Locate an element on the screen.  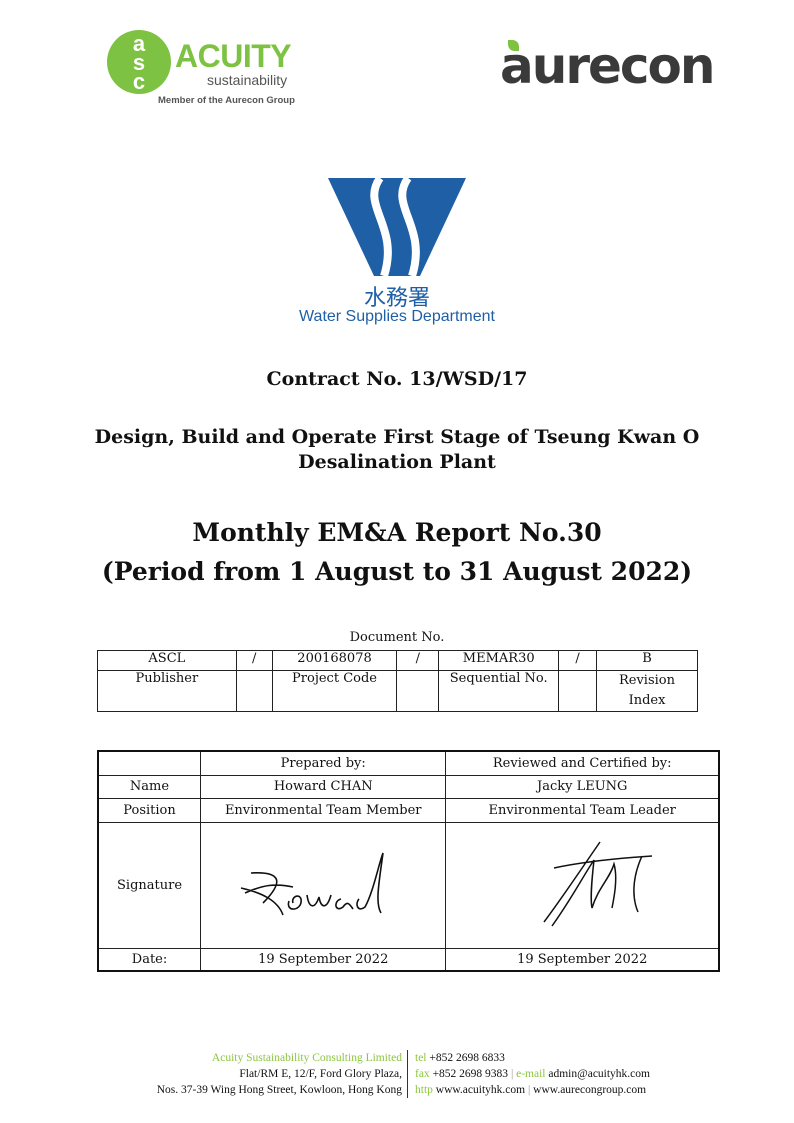
sequential-no-label: Sequential No. is located at coordinates (499, 691).